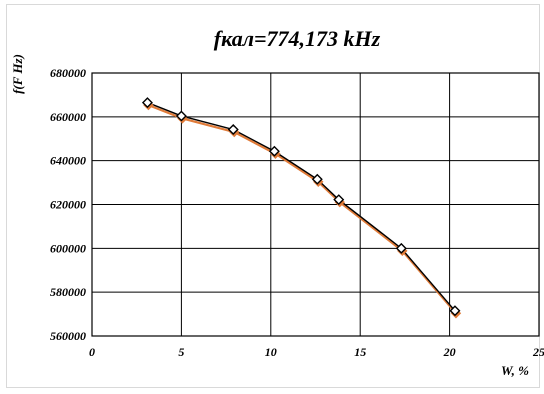 This screenshot has height=394, width=544. I want to click on y-tick-label: 660000, so click(68, 117).